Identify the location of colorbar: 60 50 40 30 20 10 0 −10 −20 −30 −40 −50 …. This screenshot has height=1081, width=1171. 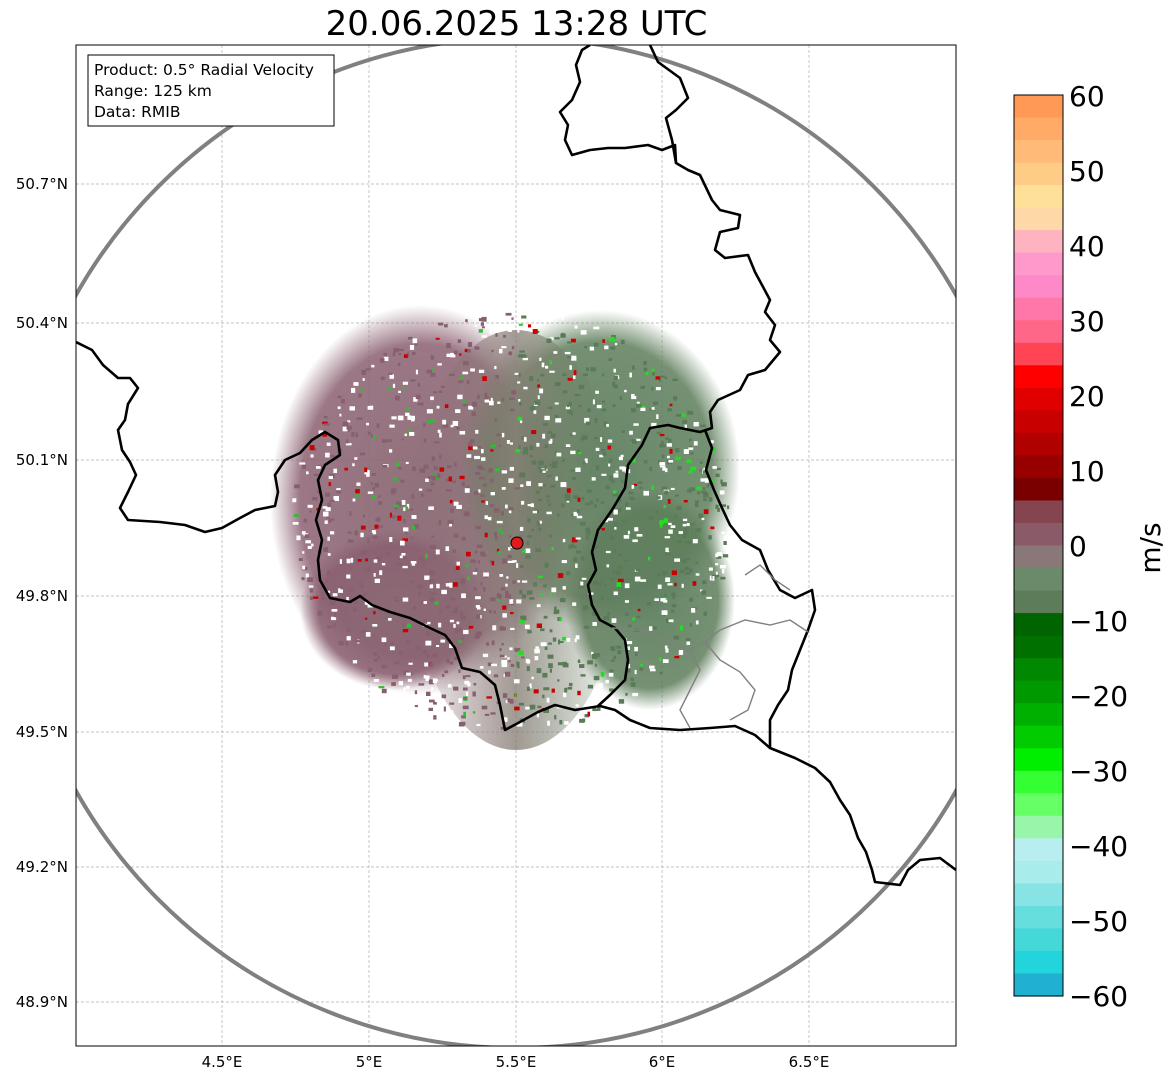
(1090, 546).